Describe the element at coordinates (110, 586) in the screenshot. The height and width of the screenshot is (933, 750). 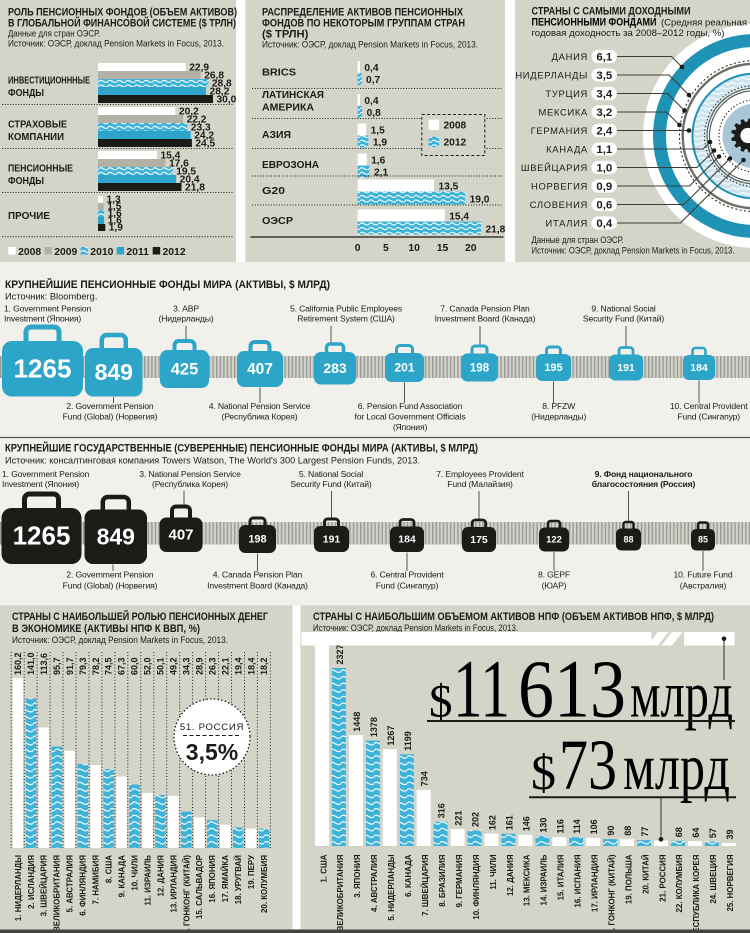
I see `svg-text: Fund (Global) (Норвегия)` at that location.